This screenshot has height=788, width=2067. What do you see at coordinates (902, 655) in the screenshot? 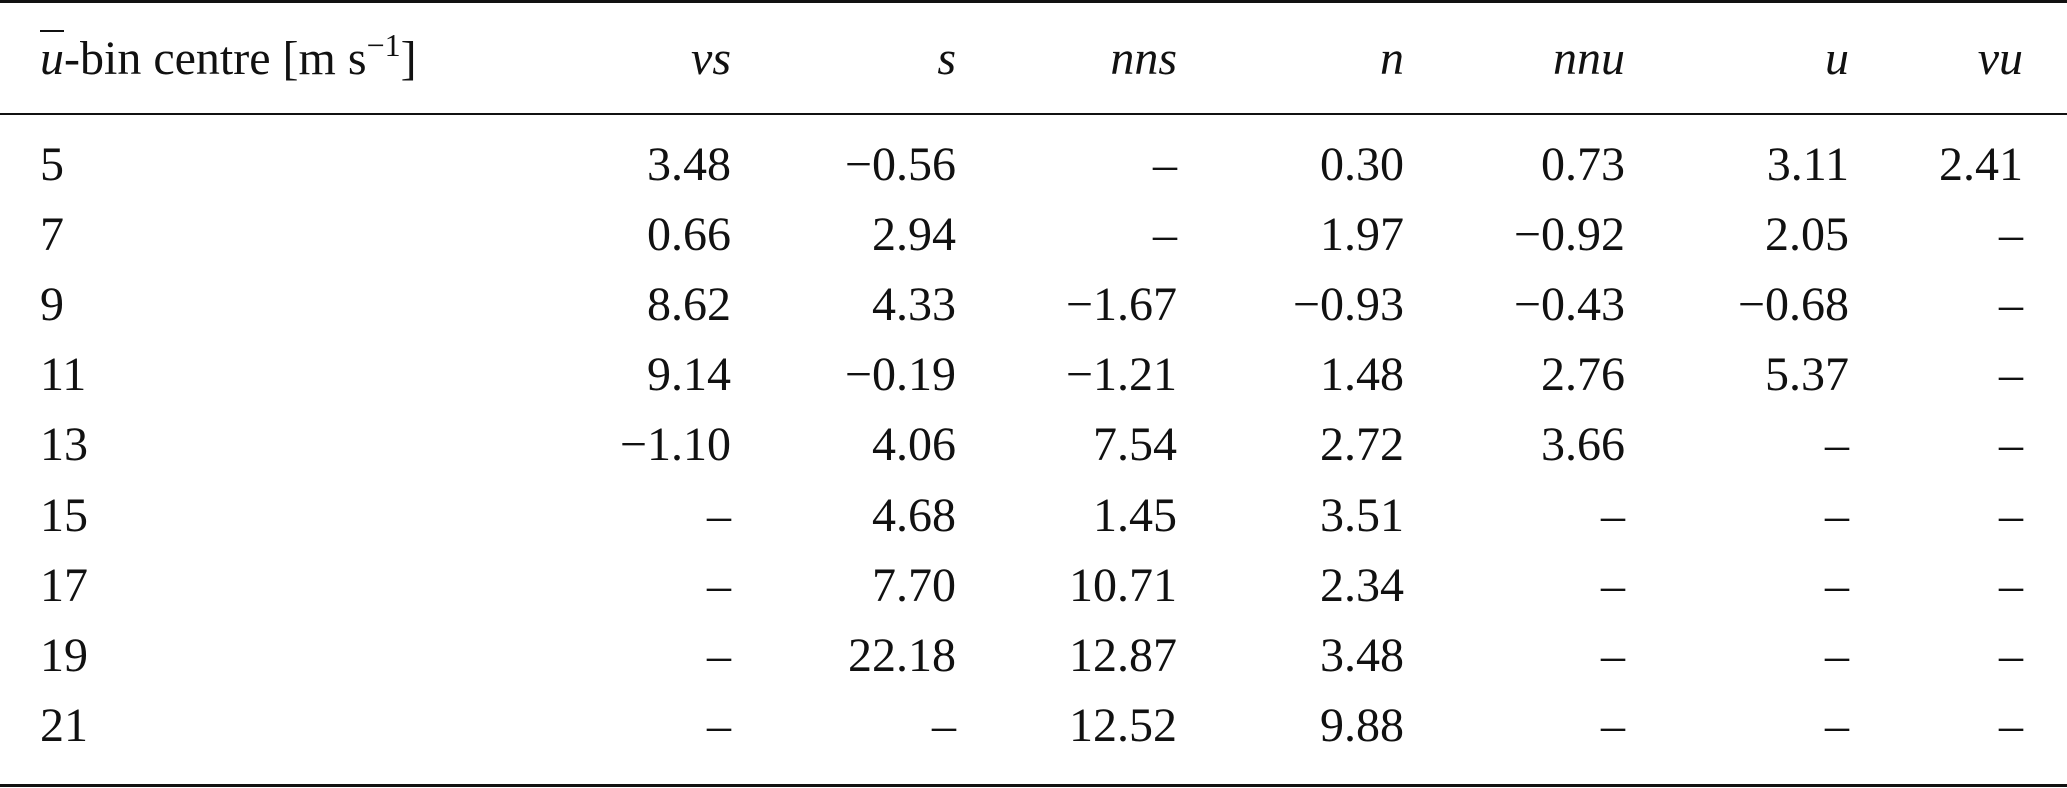
I see `table-cell: 22.18` at bounding box center [902, 655].